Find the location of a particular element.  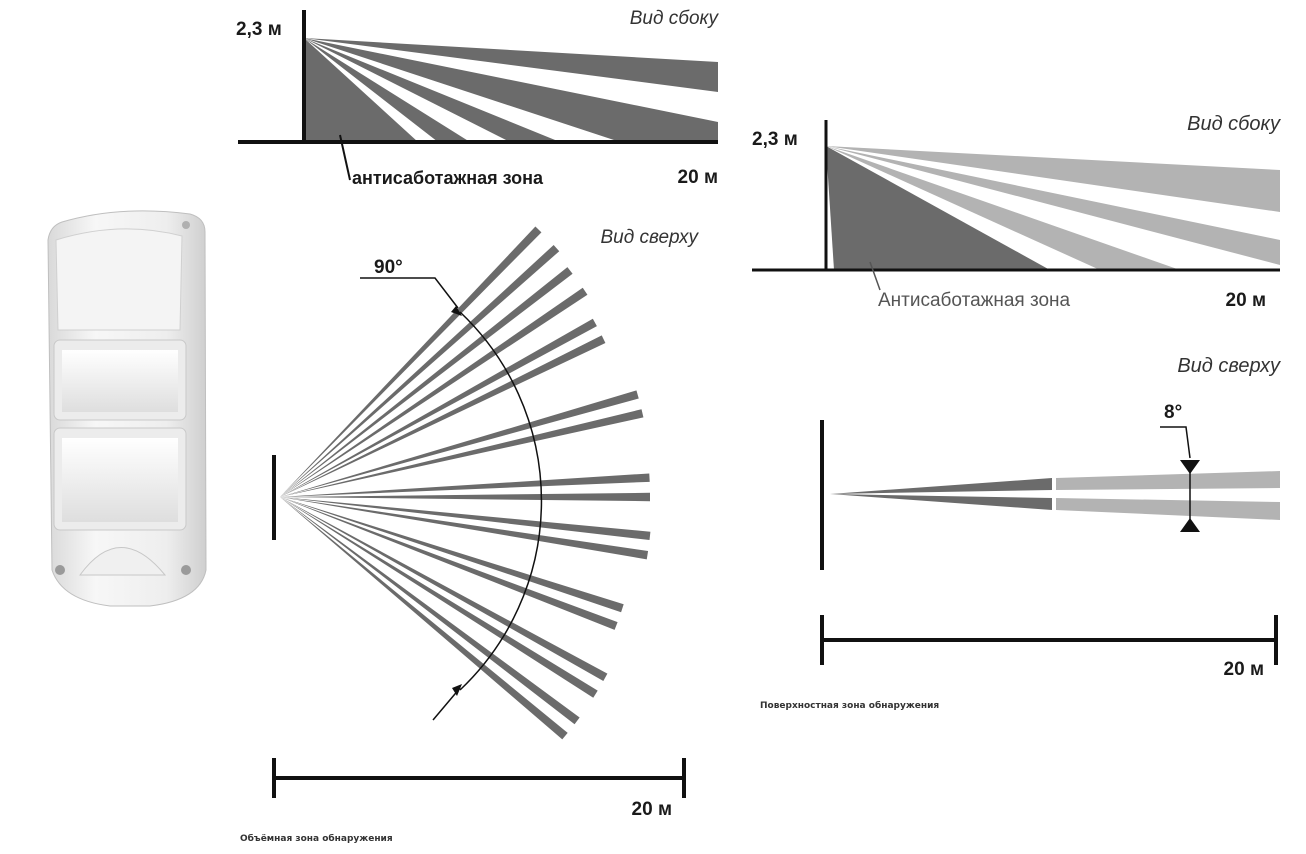

volumetric-top-distance-label: 20 м is located at coordinates (652, 809).